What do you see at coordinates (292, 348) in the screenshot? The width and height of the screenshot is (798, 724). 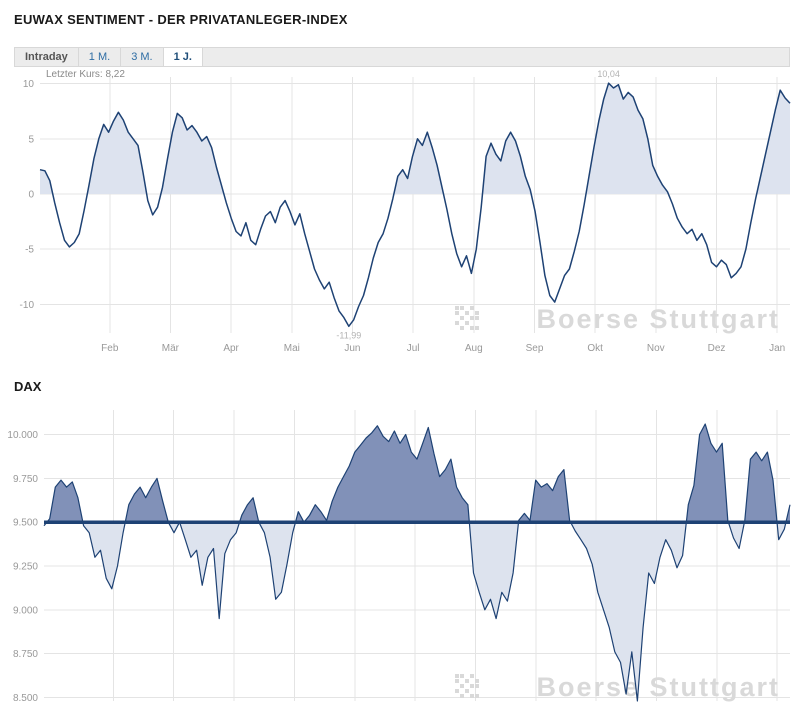 I see `x-axis-label: Mai` at bounding box center [292, 348].